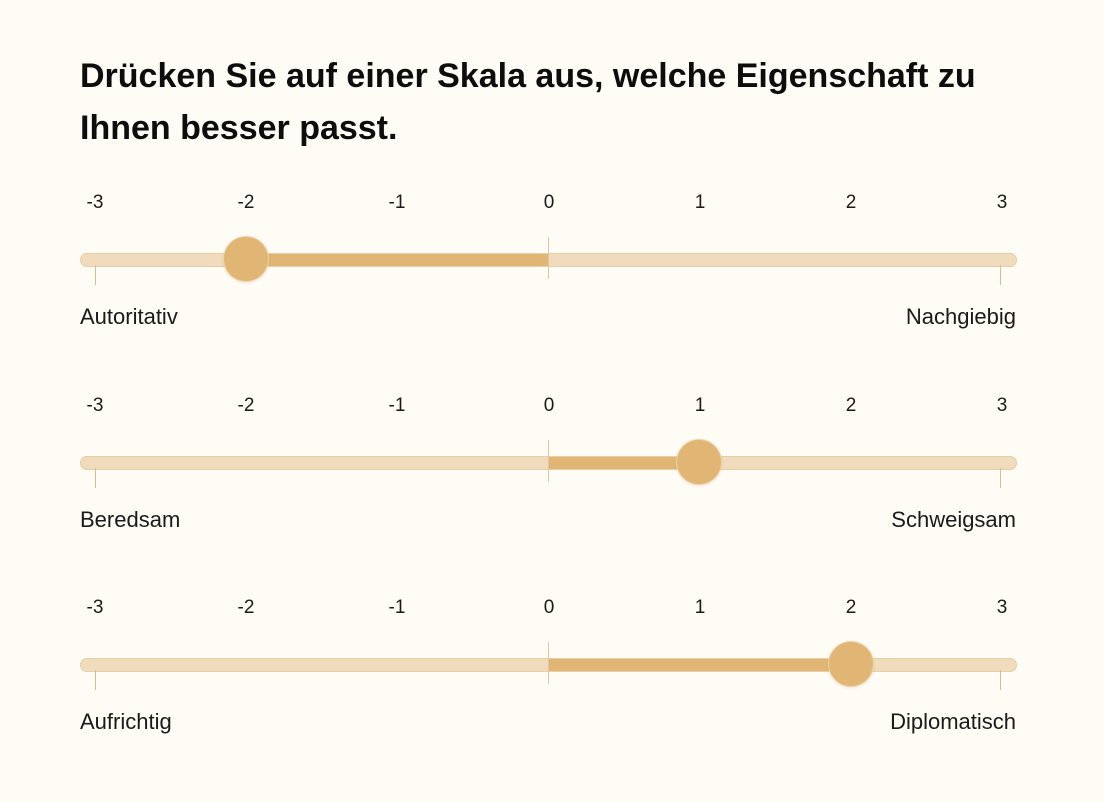 The width and height of the screenshot is (1104, 802). I want to click on right-trait-label: Diplomatisch, so click(953, 721).